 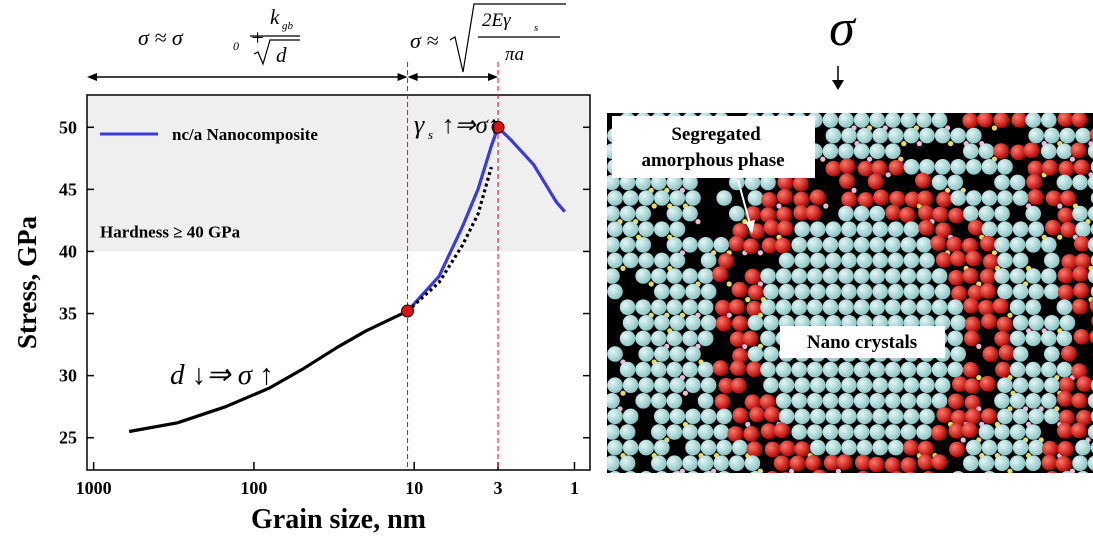 What do you see at coordinates (68, 438) in the screenshot?
I see `y-tick-label: 25` at bounding box center [68, 438].